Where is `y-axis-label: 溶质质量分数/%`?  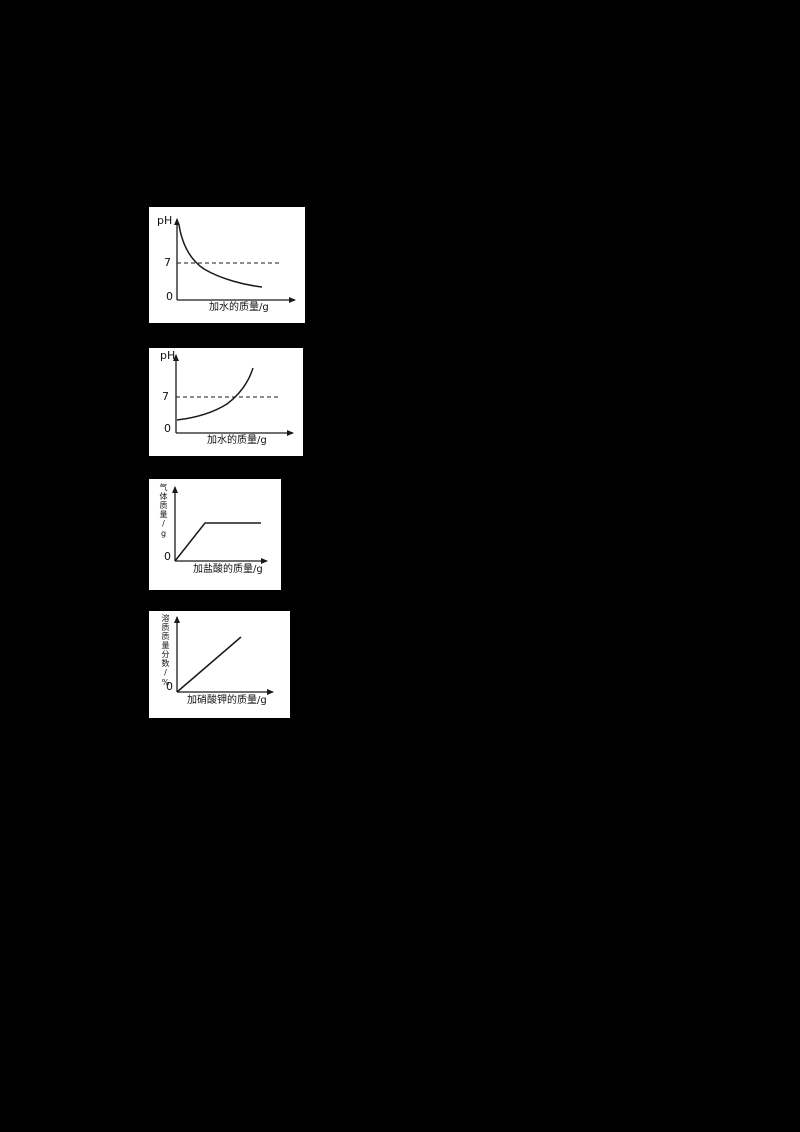 y-axis-label: 溶质质量分数/% is located at coordinates (165, 651).